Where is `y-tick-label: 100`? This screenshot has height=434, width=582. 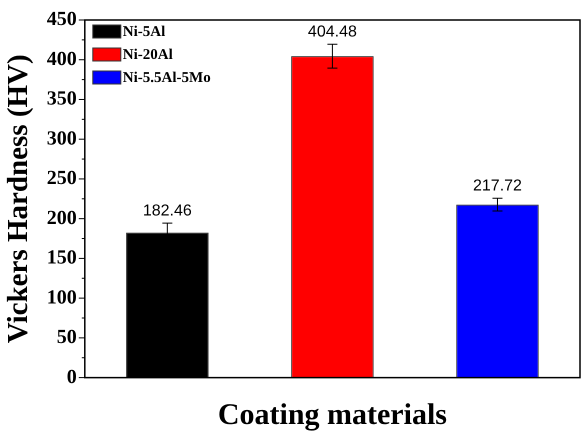
y-tick-label: 100 is located at coordinates (61, 297).